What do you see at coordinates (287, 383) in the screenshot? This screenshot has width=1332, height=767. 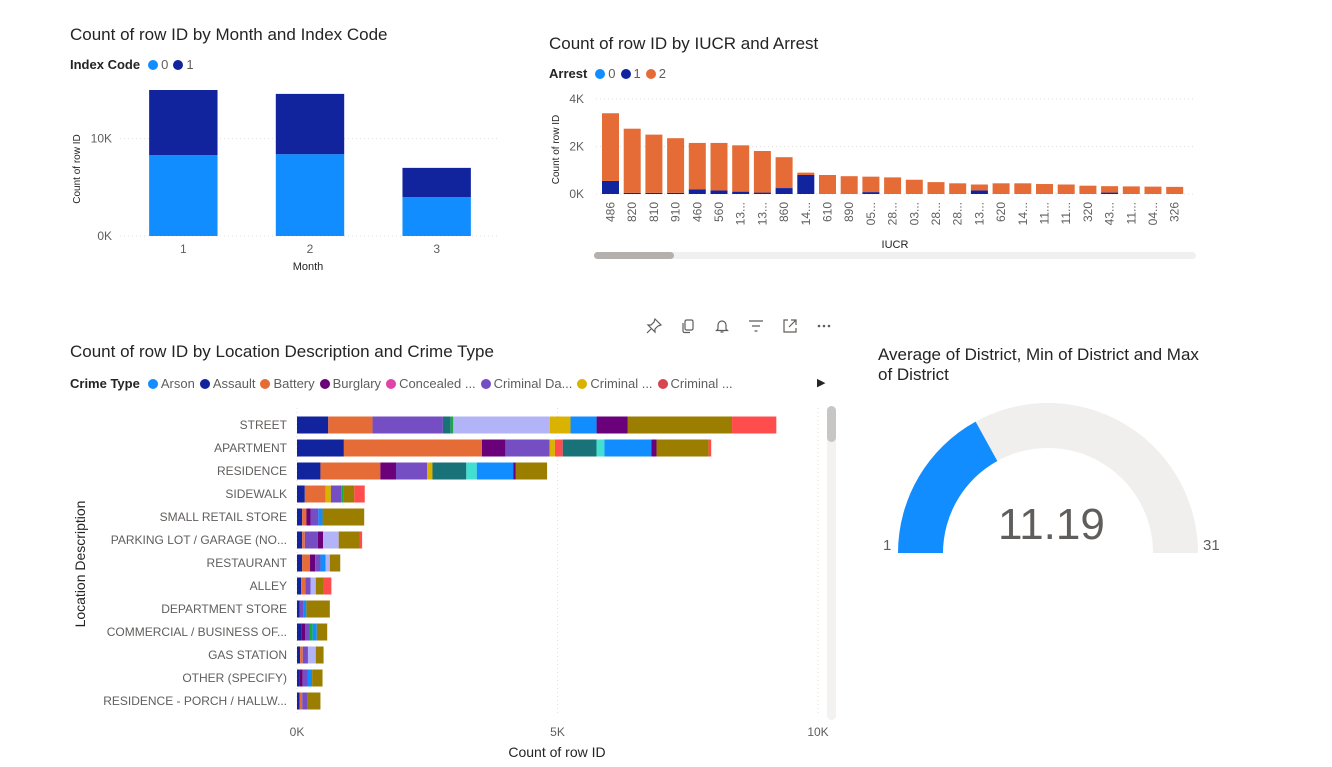 I see `legend-item-2: Battery` at bounding box center [287, 383].